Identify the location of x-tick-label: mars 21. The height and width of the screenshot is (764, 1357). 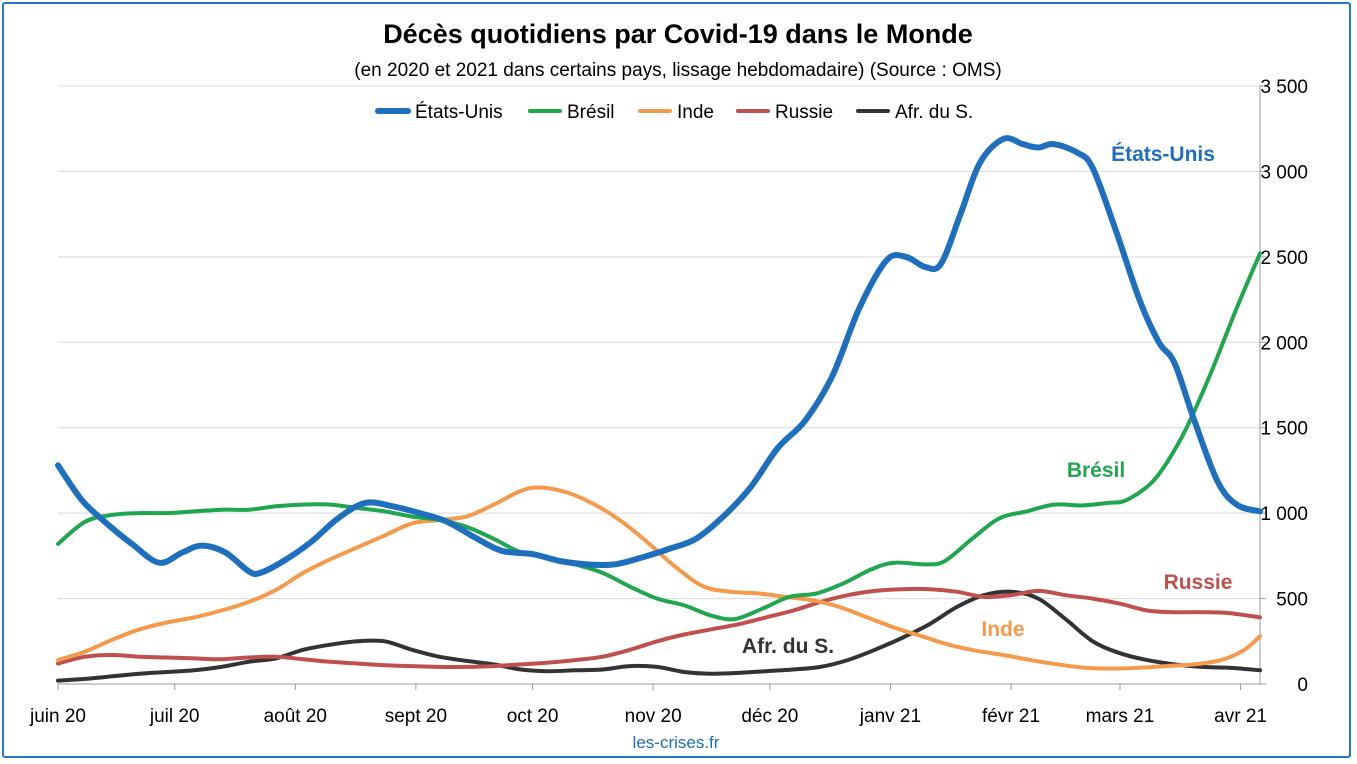
(1120, 716).